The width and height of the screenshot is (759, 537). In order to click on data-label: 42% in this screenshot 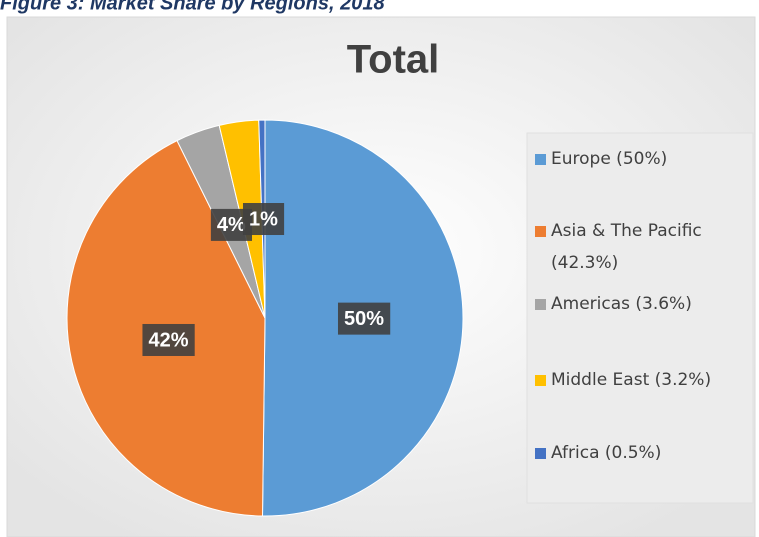, I will do `click(168, 339)`.